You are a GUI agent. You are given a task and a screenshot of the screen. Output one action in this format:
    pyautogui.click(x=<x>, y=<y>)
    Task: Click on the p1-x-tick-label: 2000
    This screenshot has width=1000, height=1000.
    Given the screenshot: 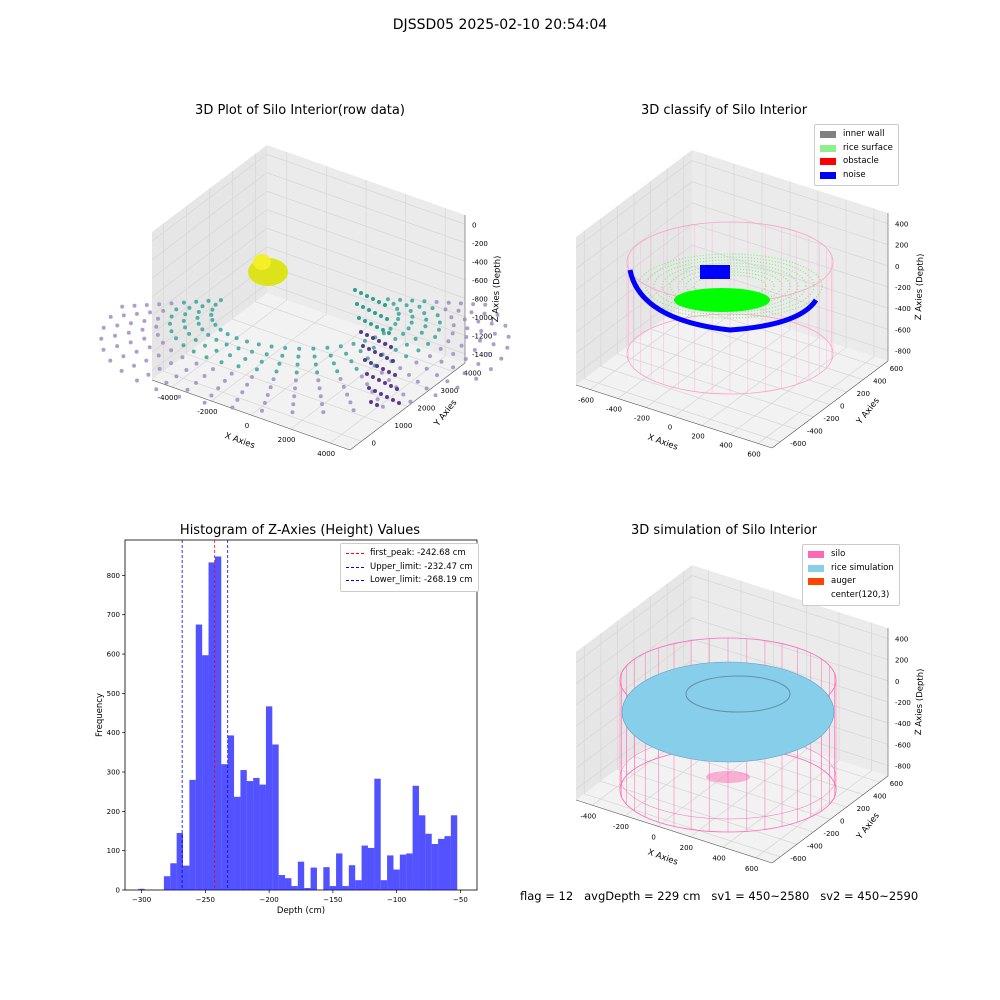 What is the action you would take?
    pyautogui.click(x=287, y=440)
    